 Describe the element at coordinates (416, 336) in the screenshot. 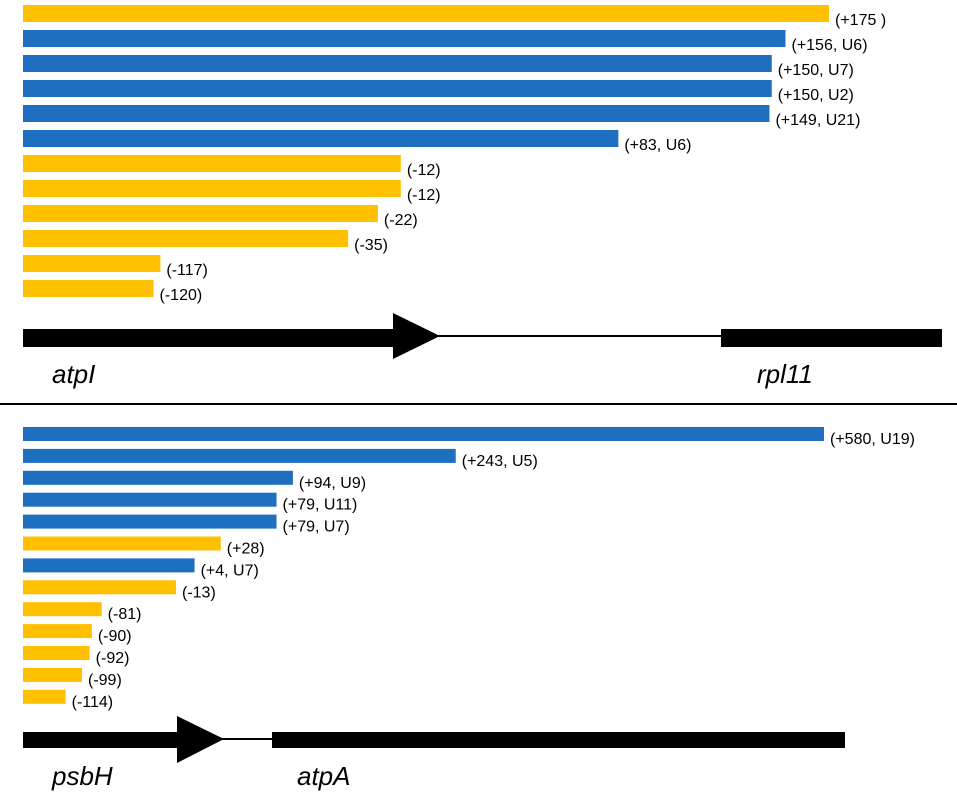

I see `atpI-gene-arrowhead` at that location.